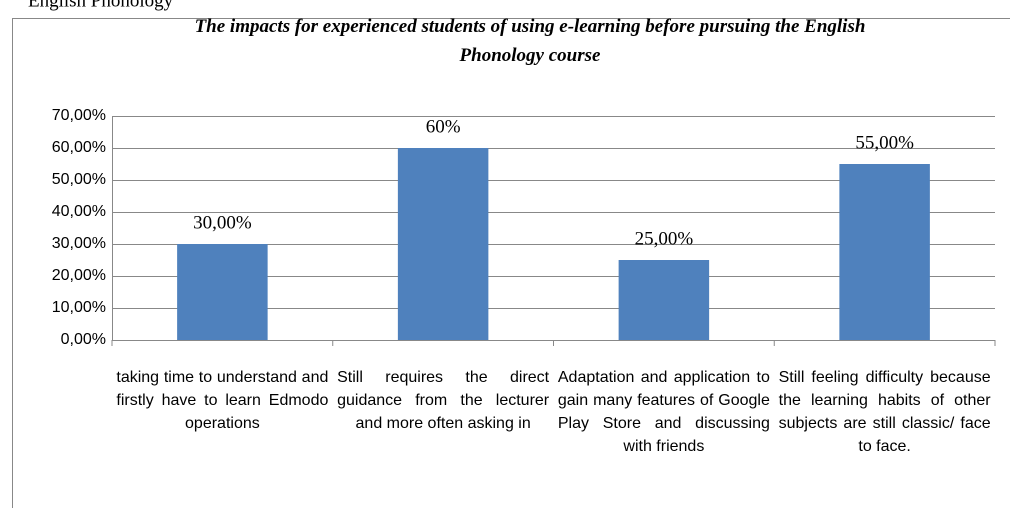 The height and width of the screenshot is (508, 1010). Describe the element at coordinates (101, 5) in the screenshot. I see `heading: English Phonology` at that location.